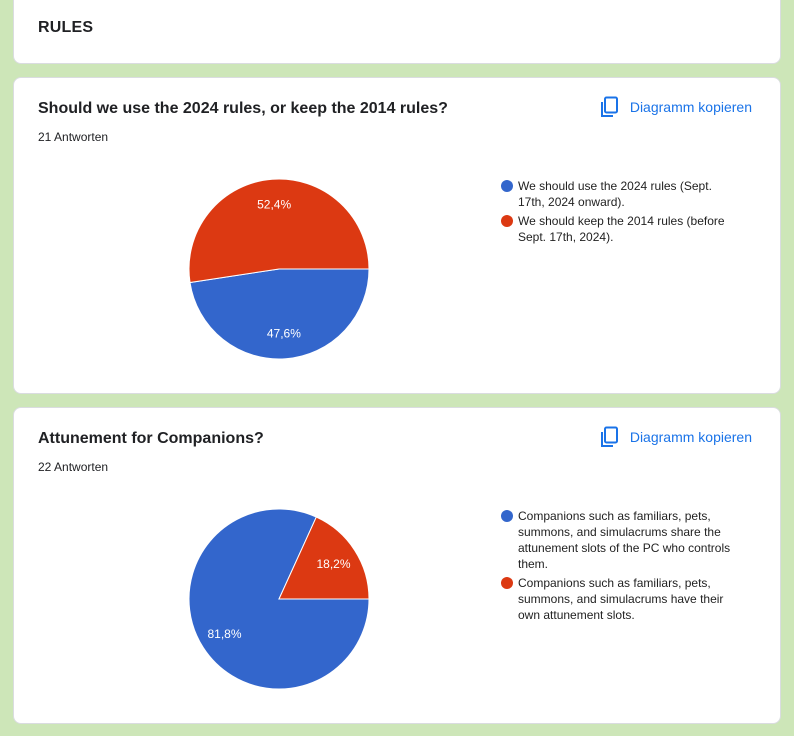 The width and height of the screenshot is (794, 736). What do you see at coordinates (66, 27) in the screenshot?
I see `section-title: RULES` at bounding box center [66, 27].